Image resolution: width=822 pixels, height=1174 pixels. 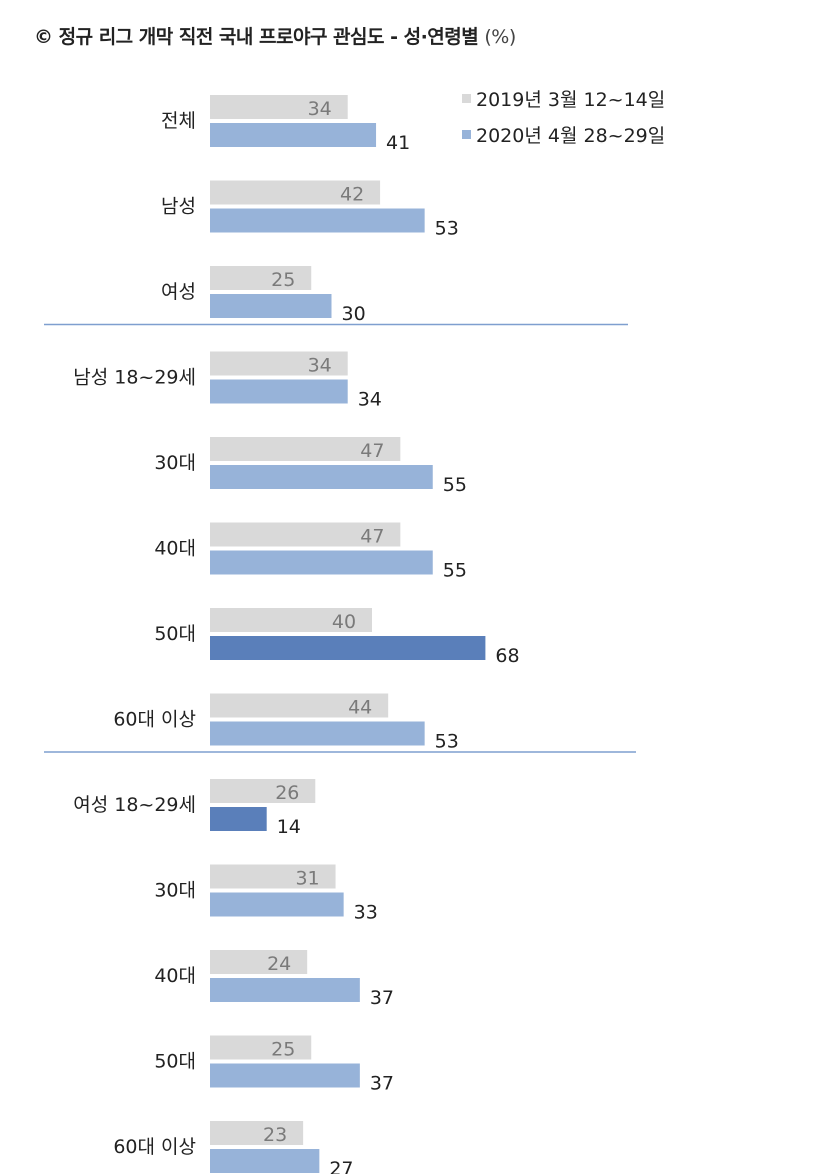 What do you see at coordinates (344, 622) in the screenshot?
I see `bar-2019-value: 40` at bounding box center [344, 622].